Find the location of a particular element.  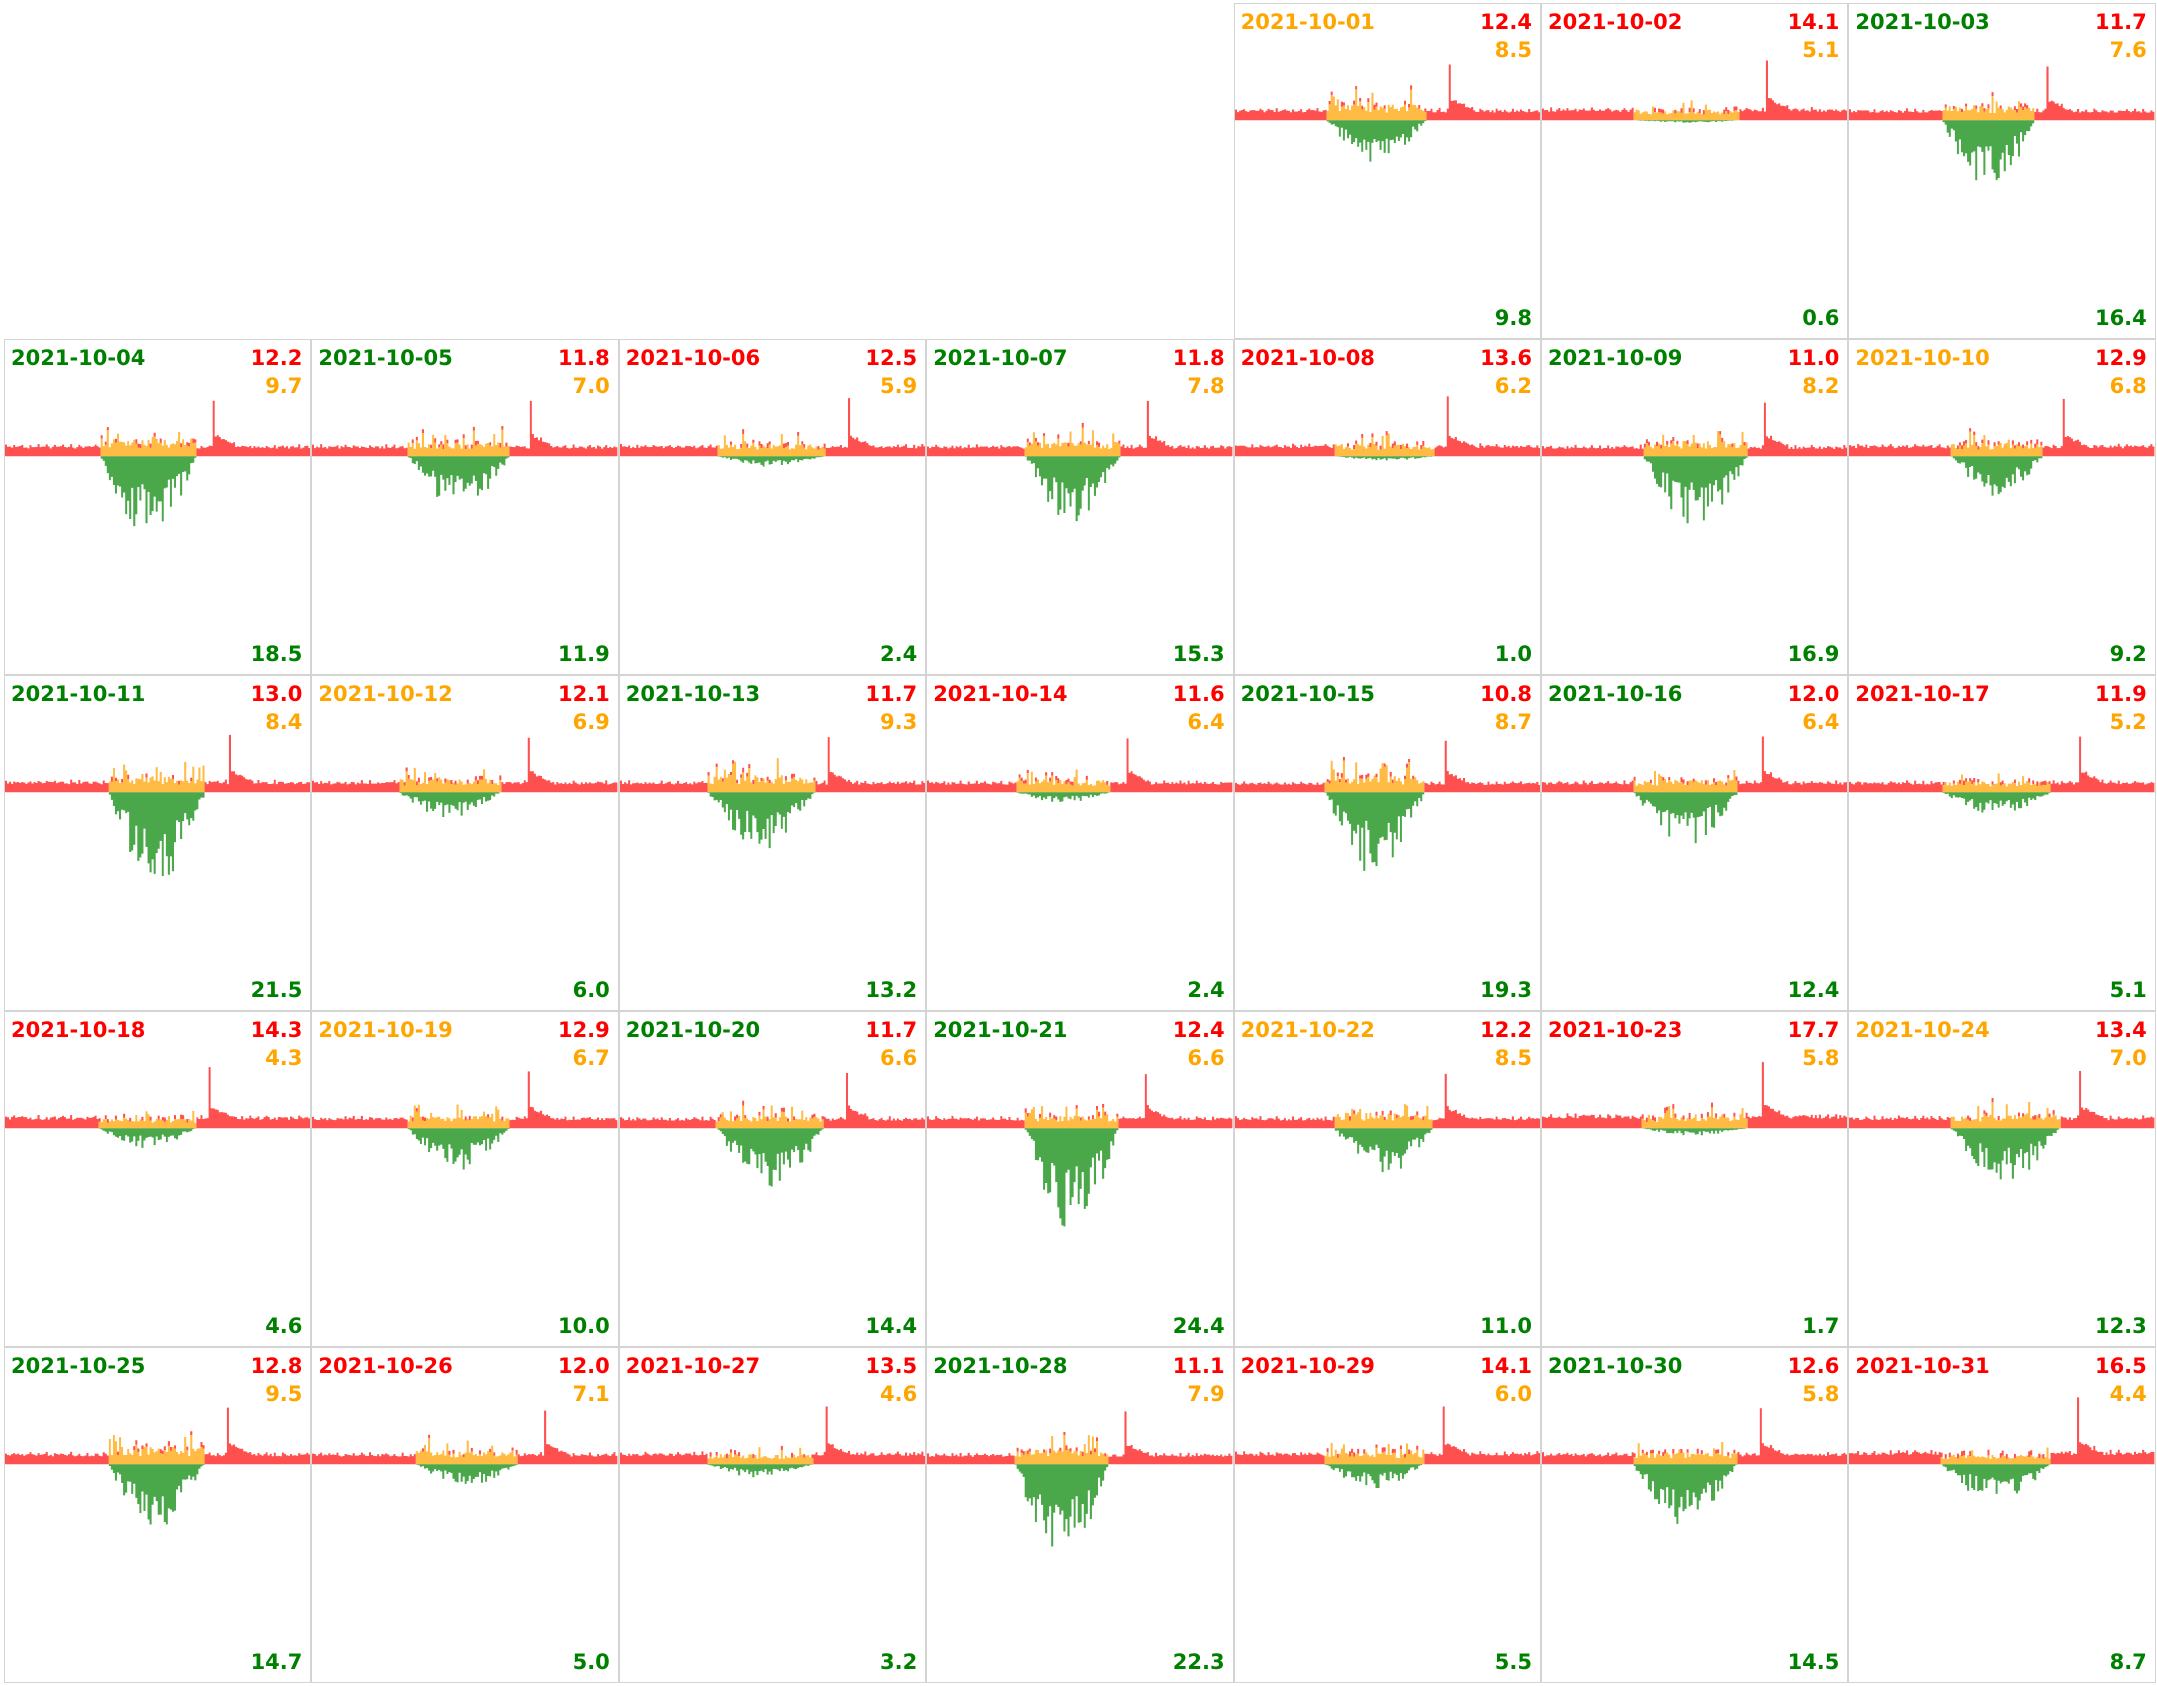

solar-production-value: 22.3 is located at coordinates (1198, 1662).